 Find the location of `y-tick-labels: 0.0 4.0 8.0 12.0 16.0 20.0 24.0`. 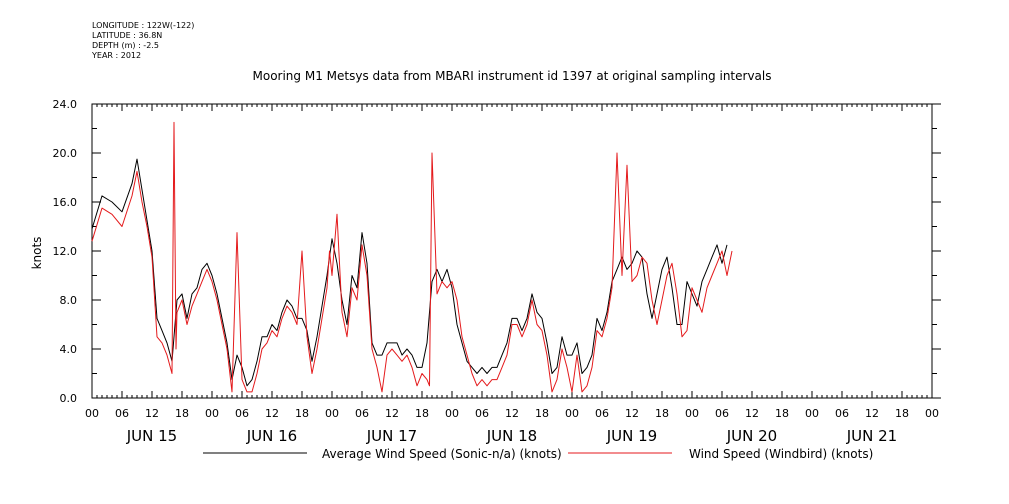

y-tick-labels: 0.0 4.0 8.0 12.0 16.0 20.0 24.0 is located at coordinates (65, 251).